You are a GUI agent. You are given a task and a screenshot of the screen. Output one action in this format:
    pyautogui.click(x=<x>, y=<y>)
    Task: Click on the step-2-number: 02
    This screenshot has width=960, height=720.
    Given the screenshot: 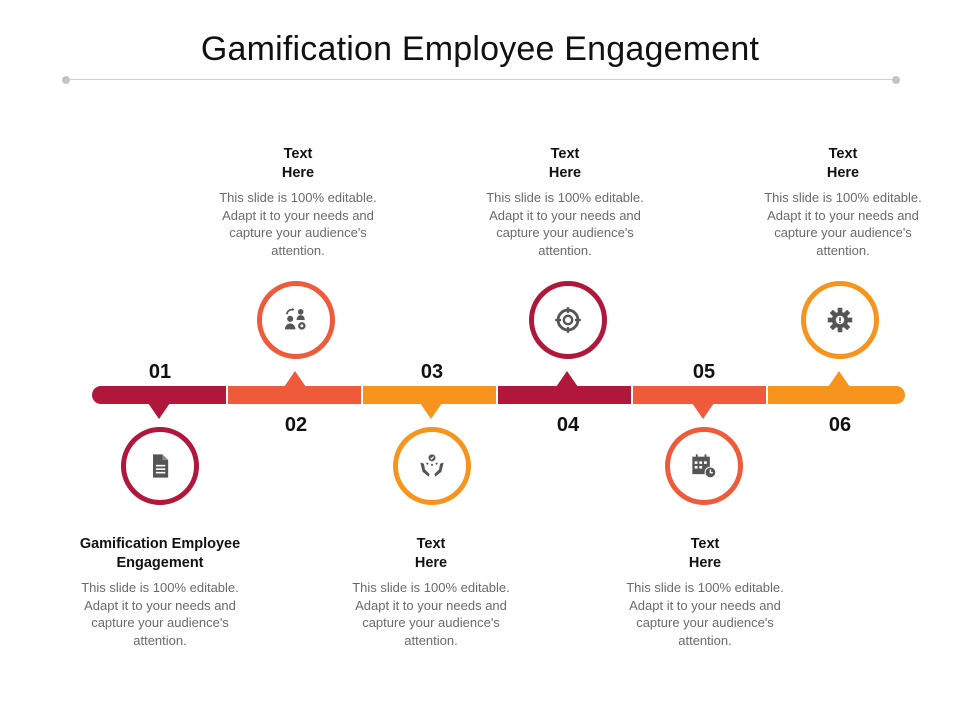 What is the action you would take?
    pyautogui.click(x=296, y=425)
    